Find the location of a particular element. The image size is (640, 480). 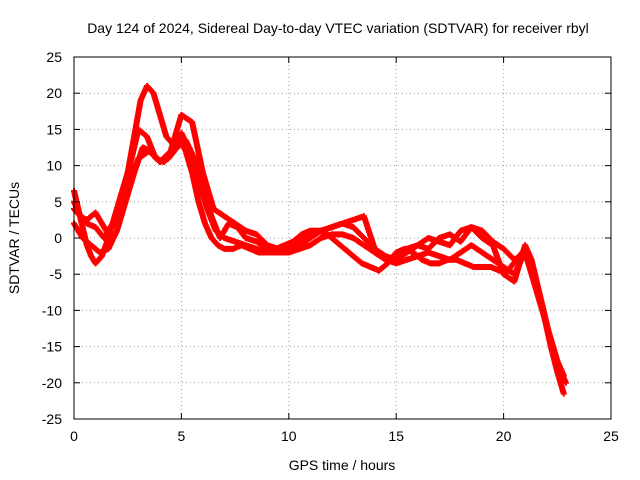

x-tick-label: 15 is located at coordinates (396, 436).